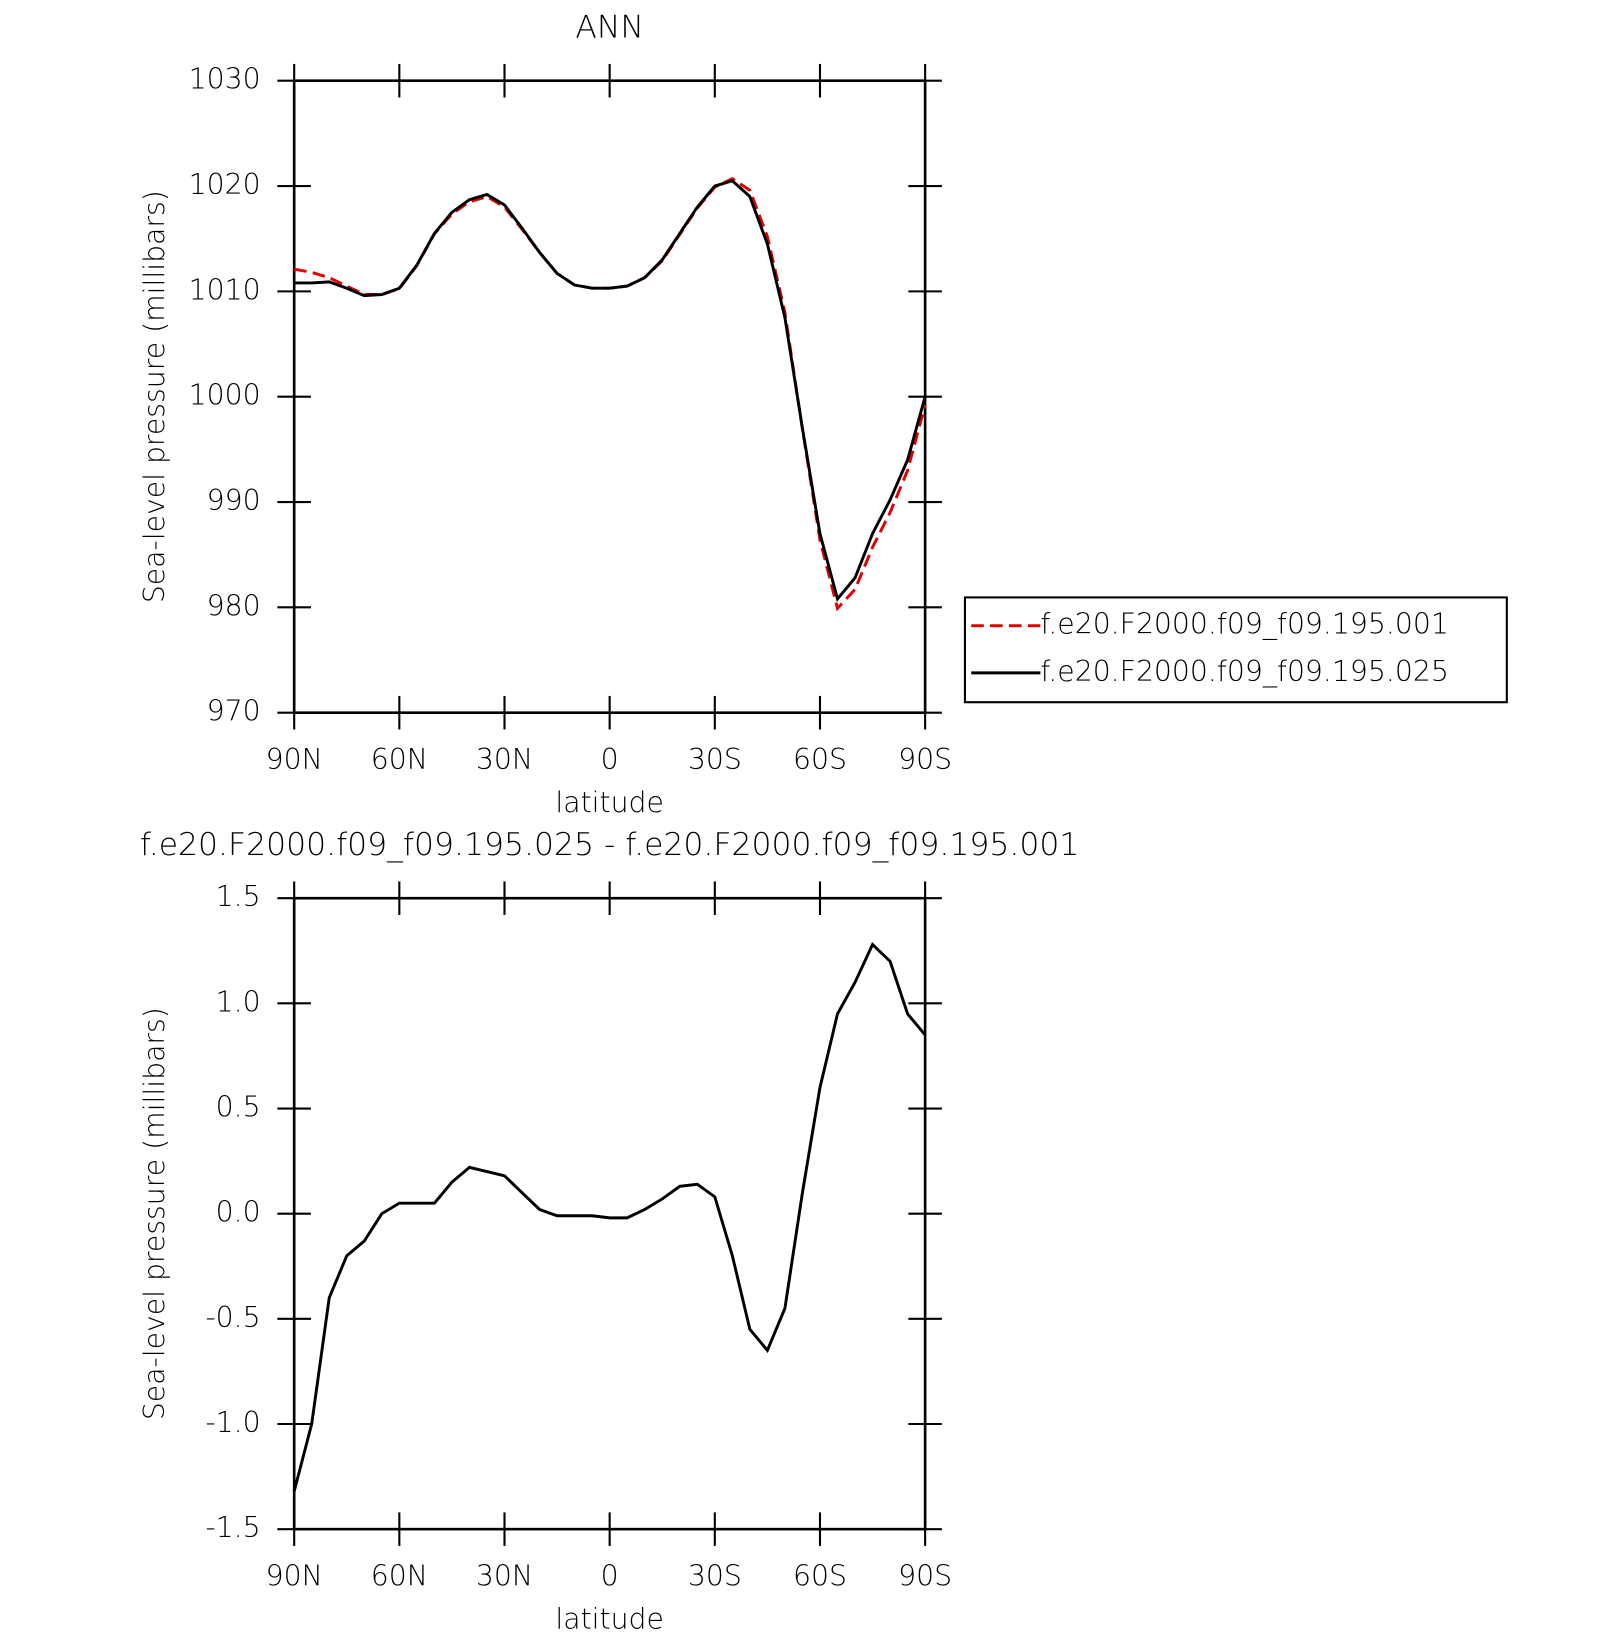 The width and height of the screenshot is (1605, 1635). I want to click on y-tick-label: 1020, so click(225, 184).